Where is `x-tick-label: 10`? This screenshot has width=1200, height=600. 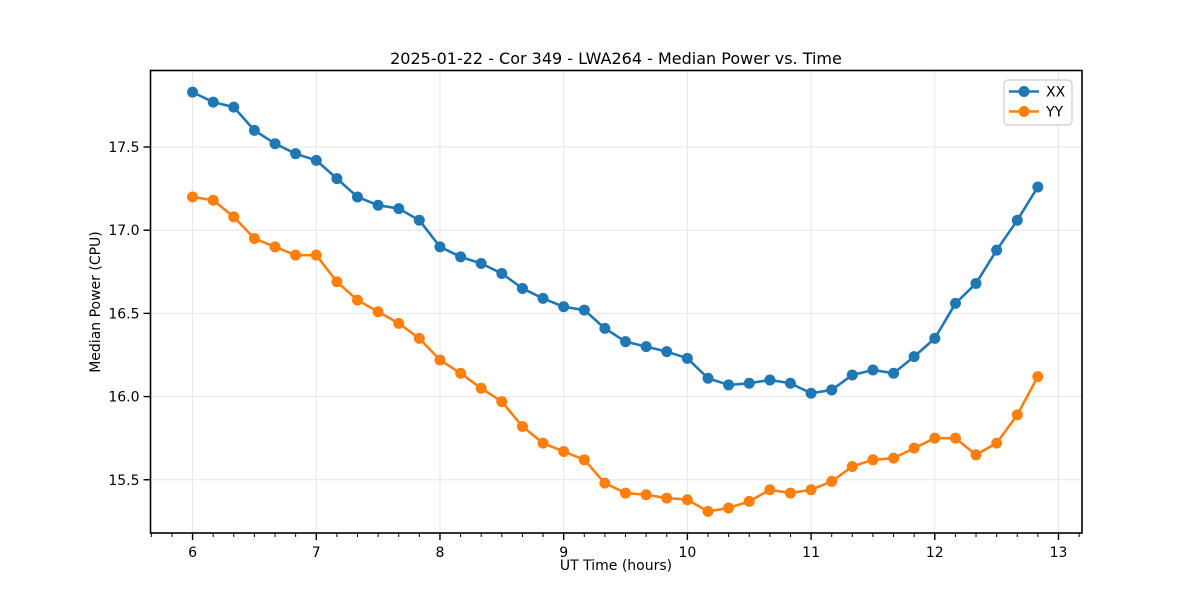 x-tick-label: 10 is located at coordinates (687, 553).